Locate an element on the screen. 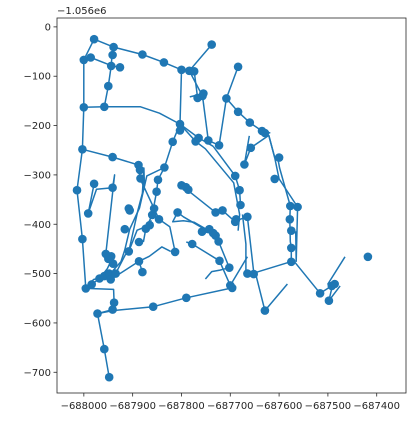  y-tick-label-4: −400 is located at coordinates (37, 225).